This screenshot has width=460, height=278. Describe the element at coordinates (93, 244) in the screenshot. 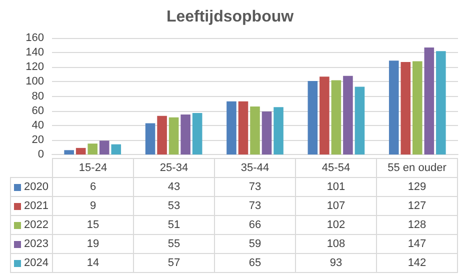

I see `data-label: 19` at that location.